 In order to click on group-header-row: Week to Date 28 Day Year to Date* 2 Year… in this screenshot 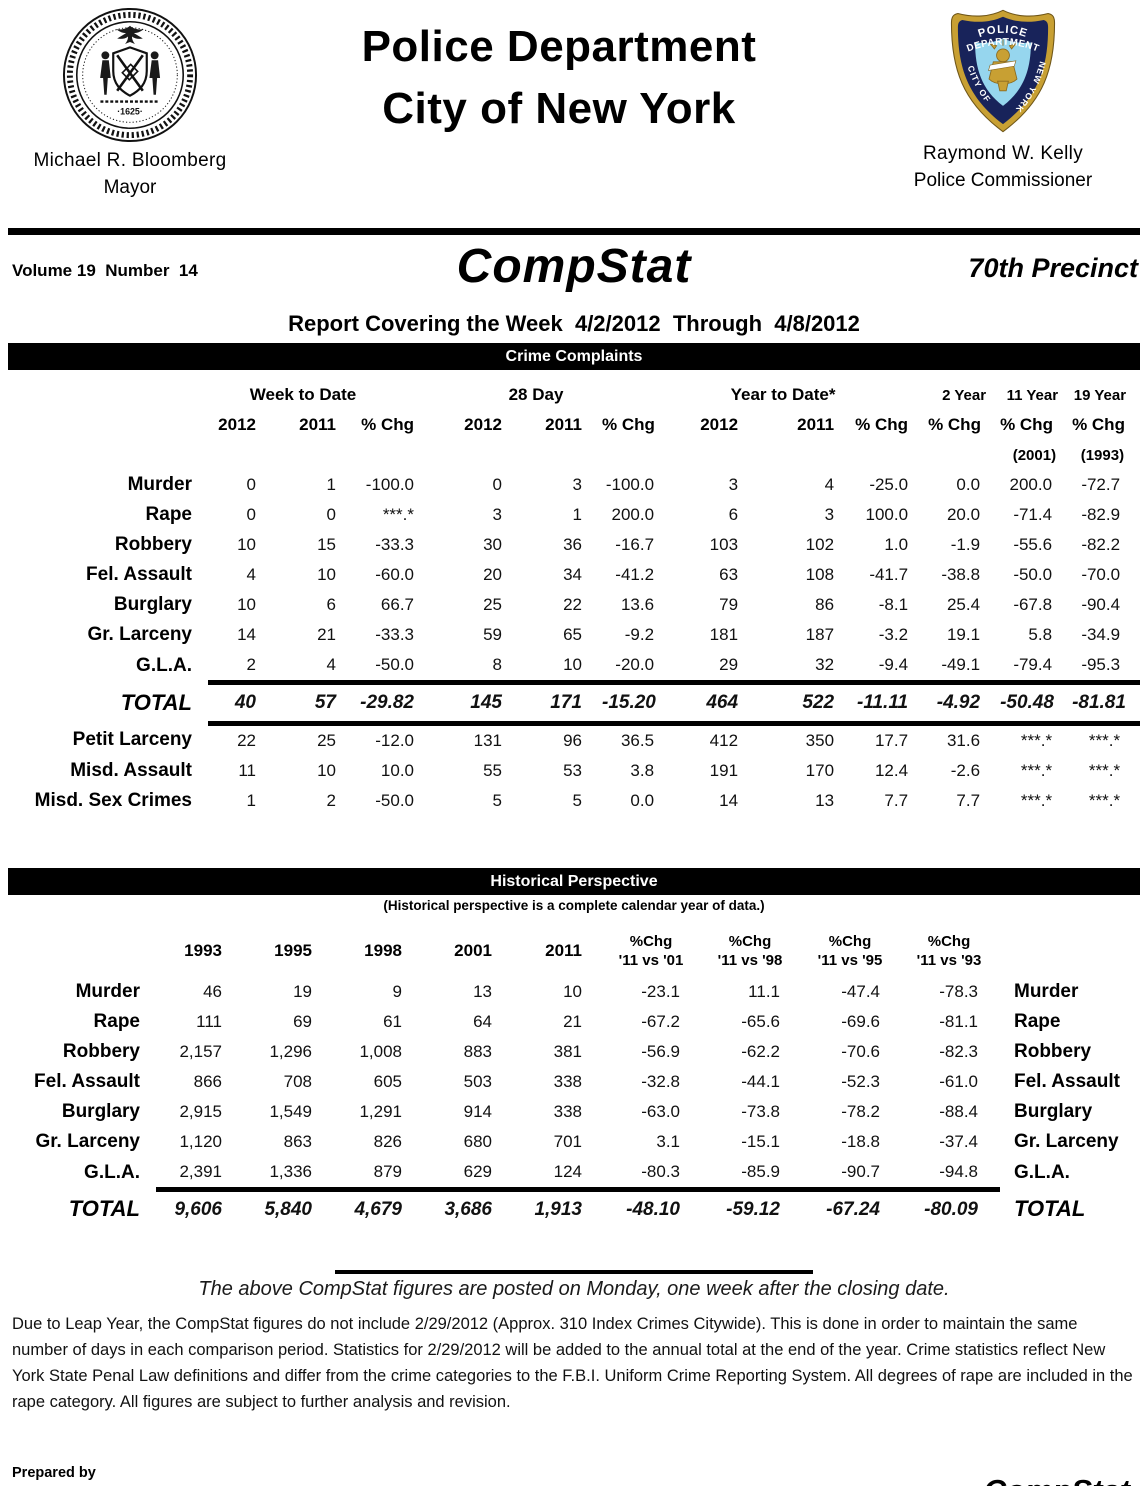, I will do `click(574, 395)`.